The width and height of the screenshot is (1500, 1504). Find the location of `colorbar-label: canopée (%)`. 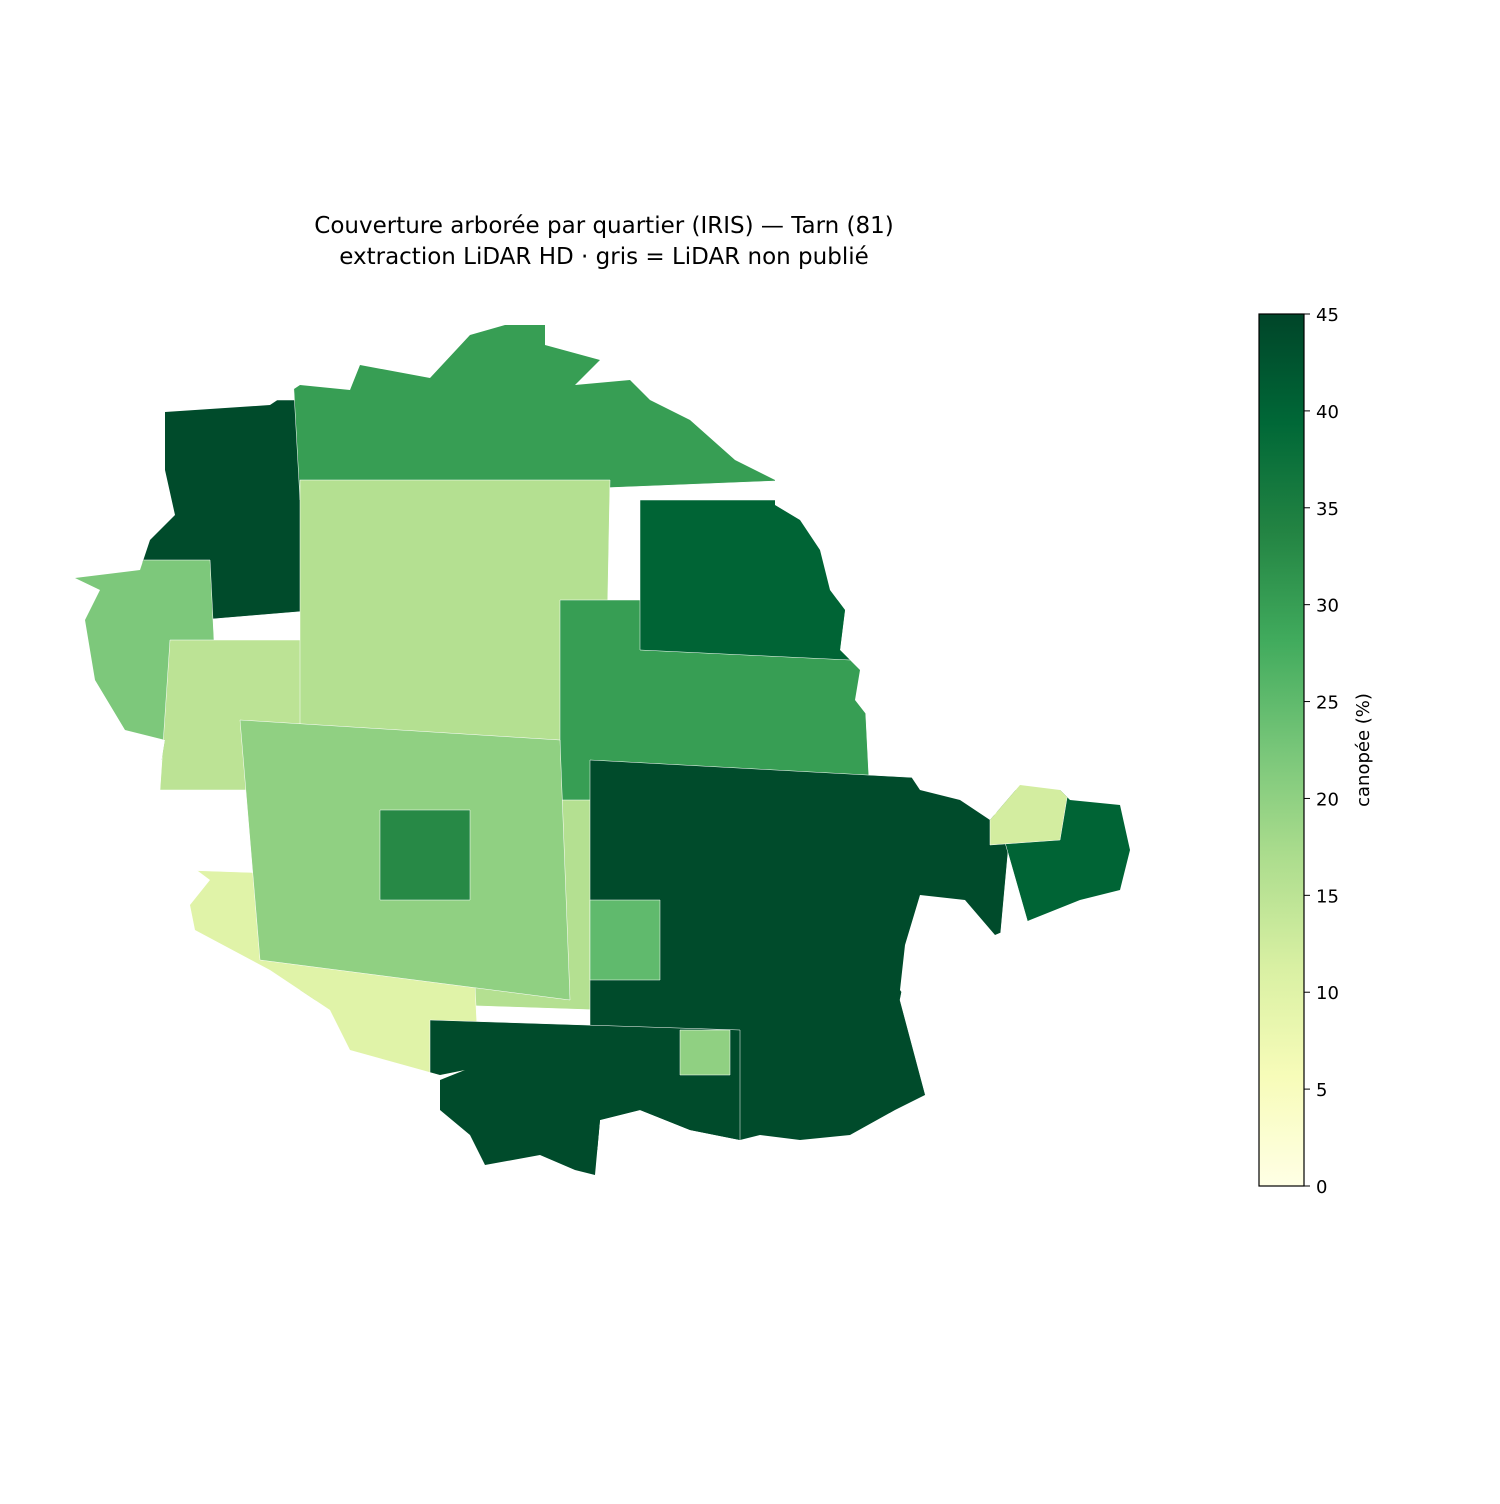

colorbar-label: canopée (%) is located at coordinates (1363, 750).